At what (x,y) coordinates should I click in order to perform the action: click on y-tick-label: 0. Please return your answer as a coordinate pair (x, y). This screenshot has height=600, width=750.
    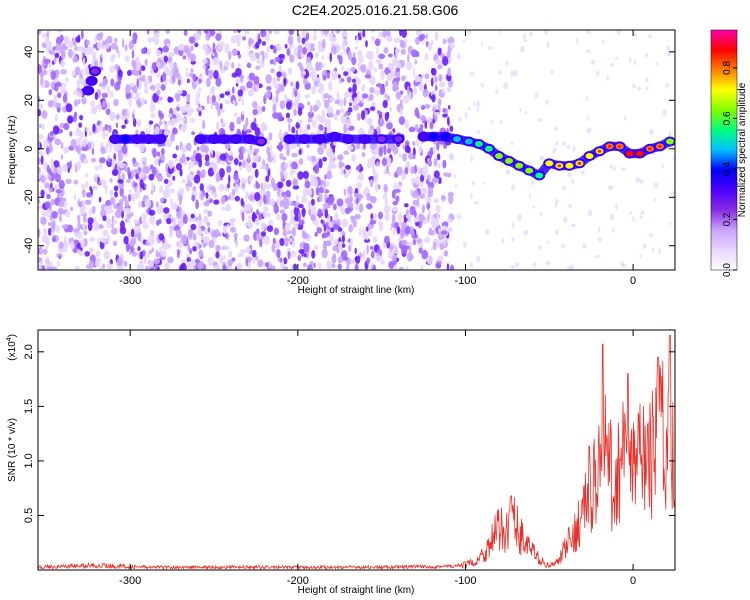
    Looking at the image, I should click on (29, 149).